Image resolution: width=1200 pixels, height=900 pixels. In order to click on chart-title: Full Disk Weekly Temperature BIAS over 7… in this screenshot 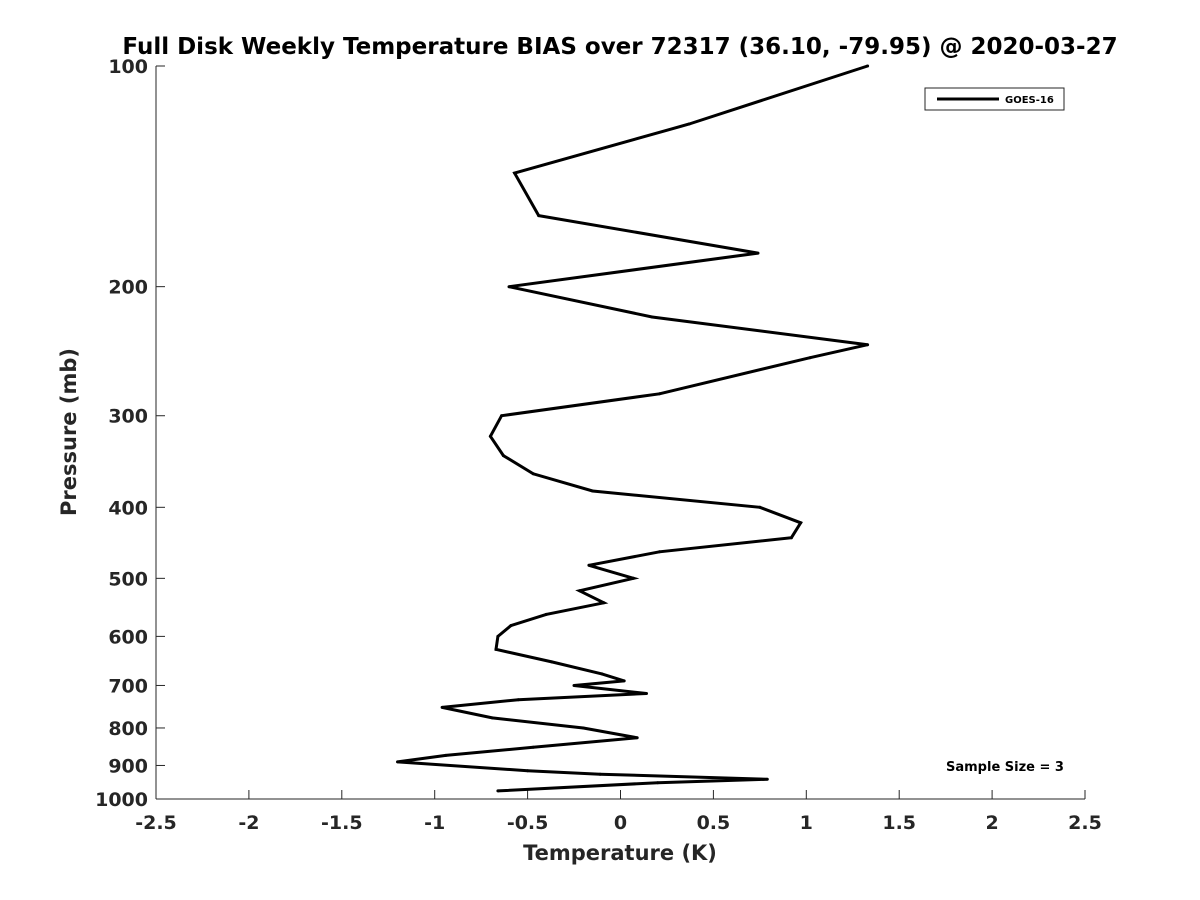, I will do `click(619, 47)`.